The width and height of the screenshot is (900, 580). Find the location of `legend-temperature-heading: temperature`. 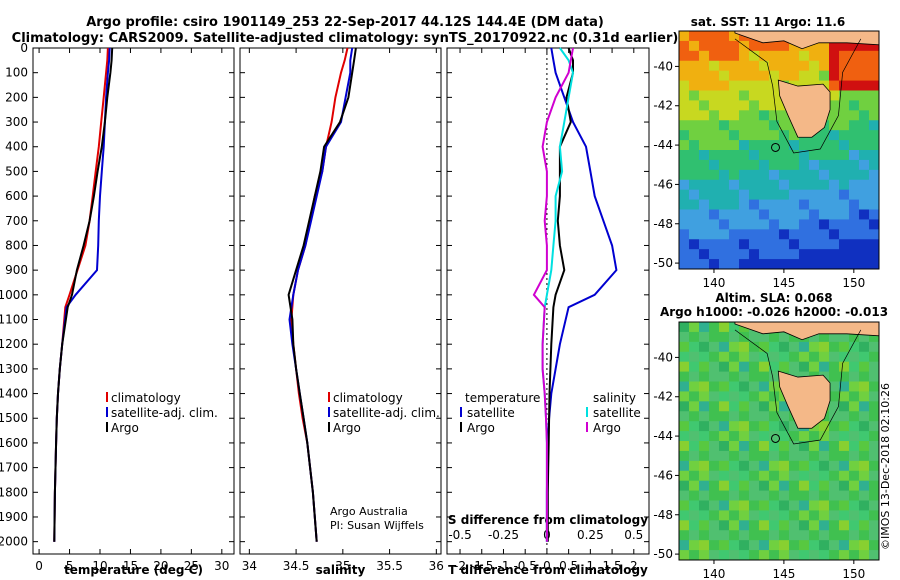

legend-temperature-heading: temperature is located at coordinates (502, 398).